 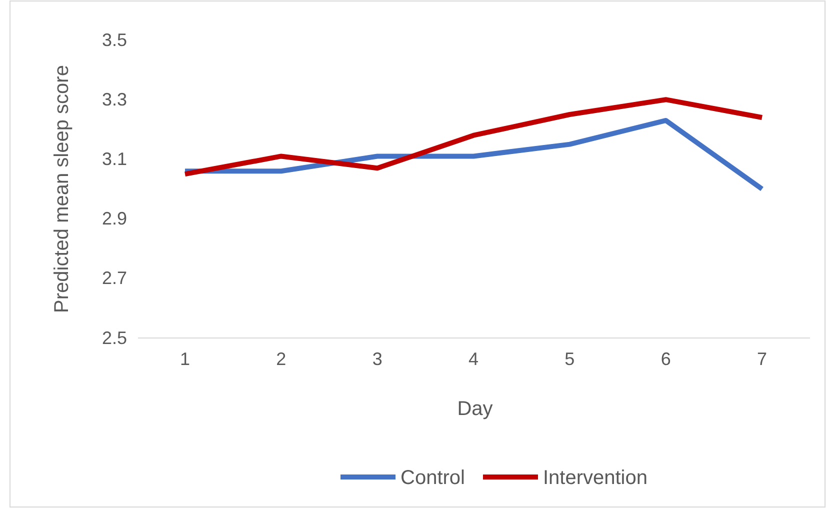 I want to click on y-tick-label: 2.5, so click(x=114, y=338).